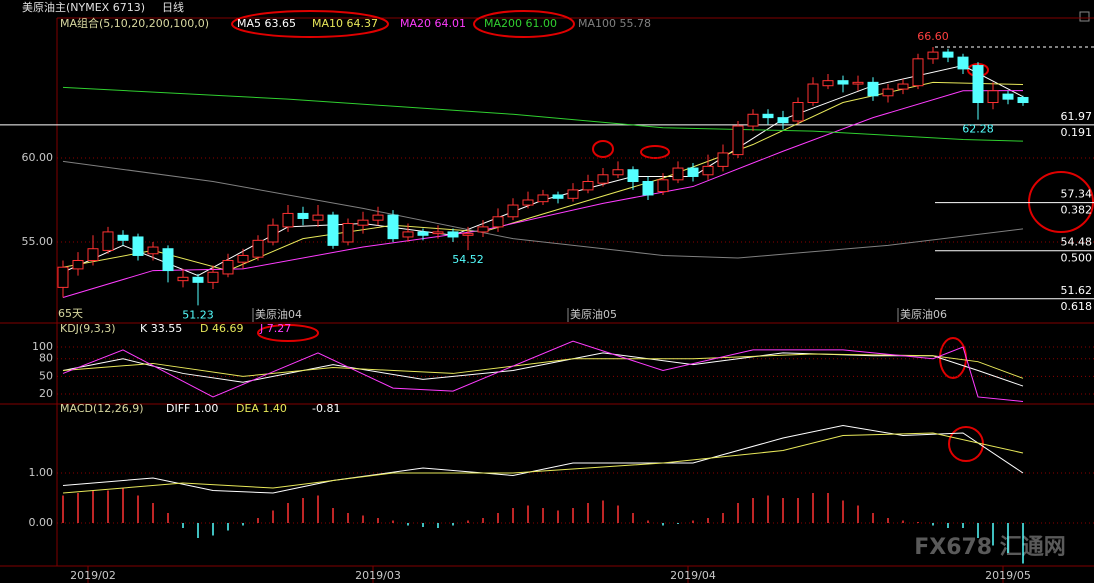 The image size is (1094, 583). Describe the element at coordinates (41, 472) in the screenshot. I see `y-tick-label: 1.00` at that location.